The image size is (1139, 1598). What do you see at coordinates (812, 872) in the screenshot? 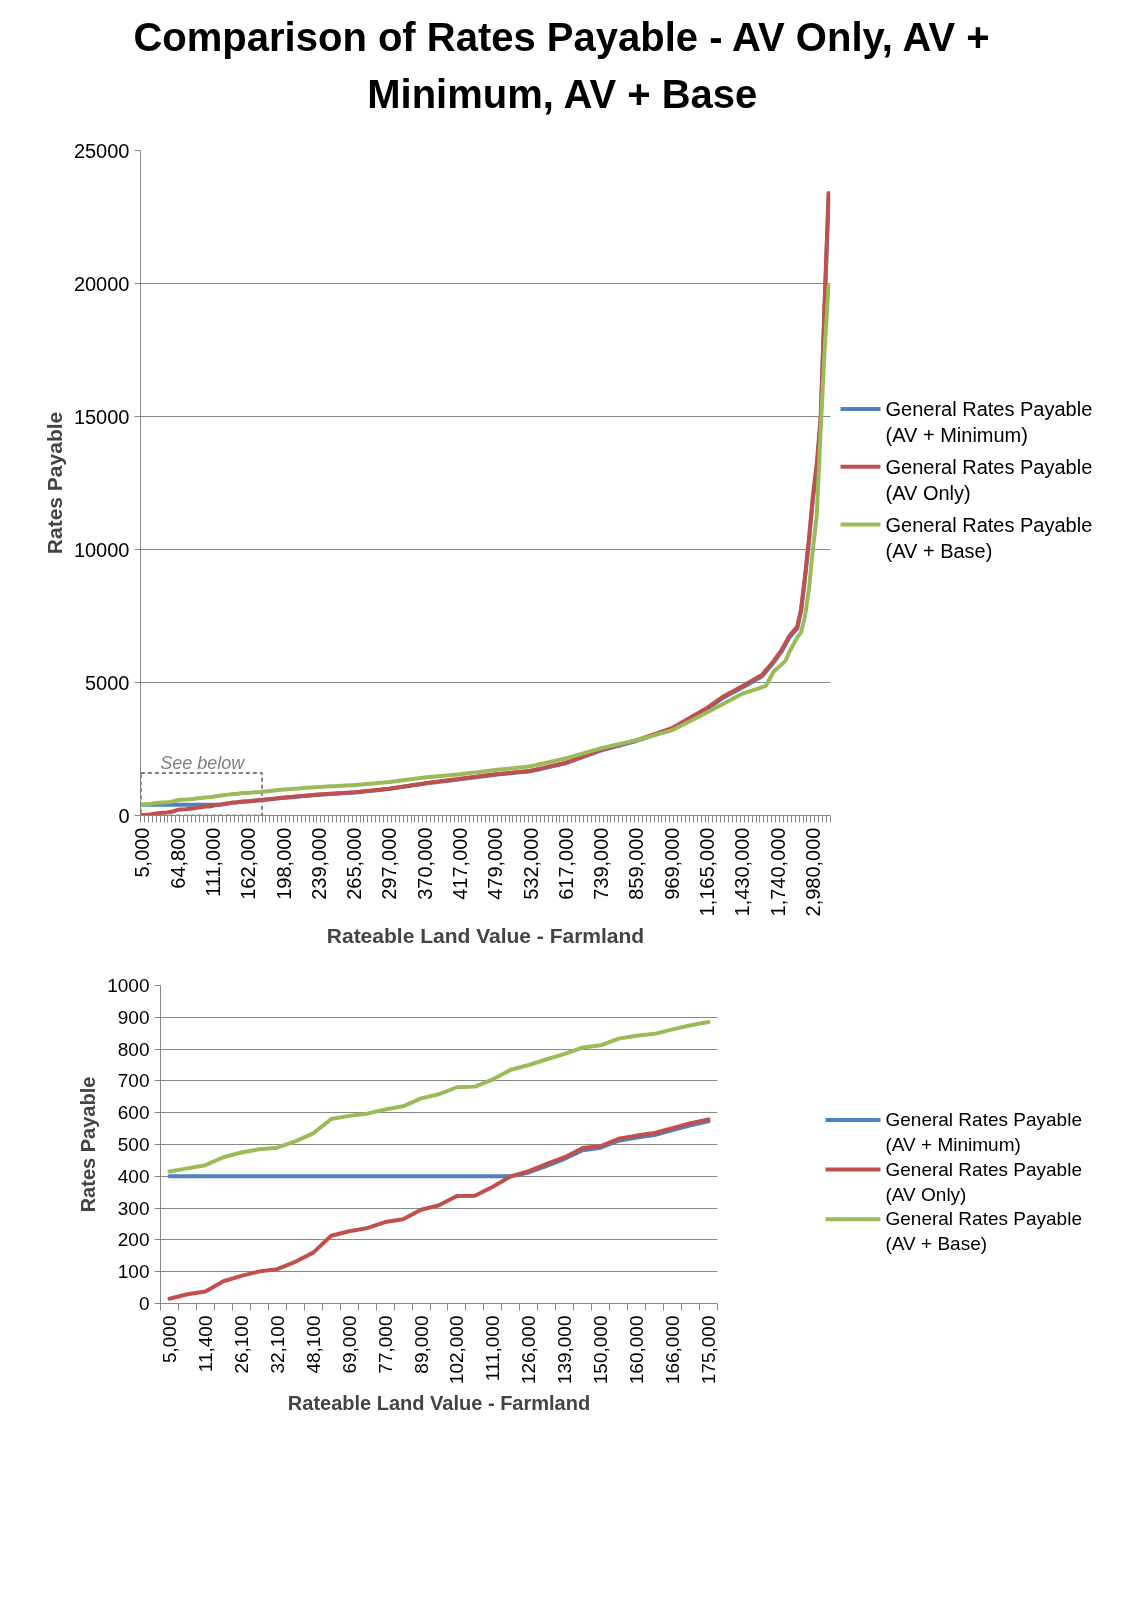
I see `x-tick-label: 2,980,000` at bounding box center [812, 872].